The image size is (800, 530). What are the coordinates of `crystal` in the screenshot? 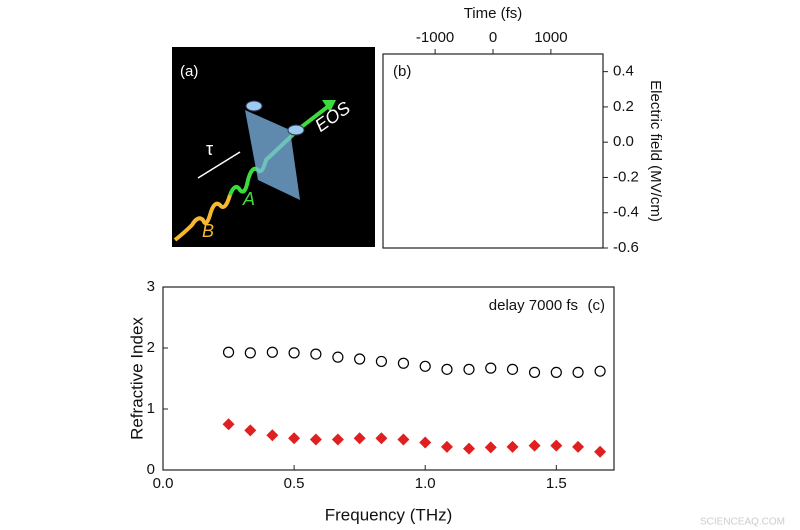 It's located at (272, 155).